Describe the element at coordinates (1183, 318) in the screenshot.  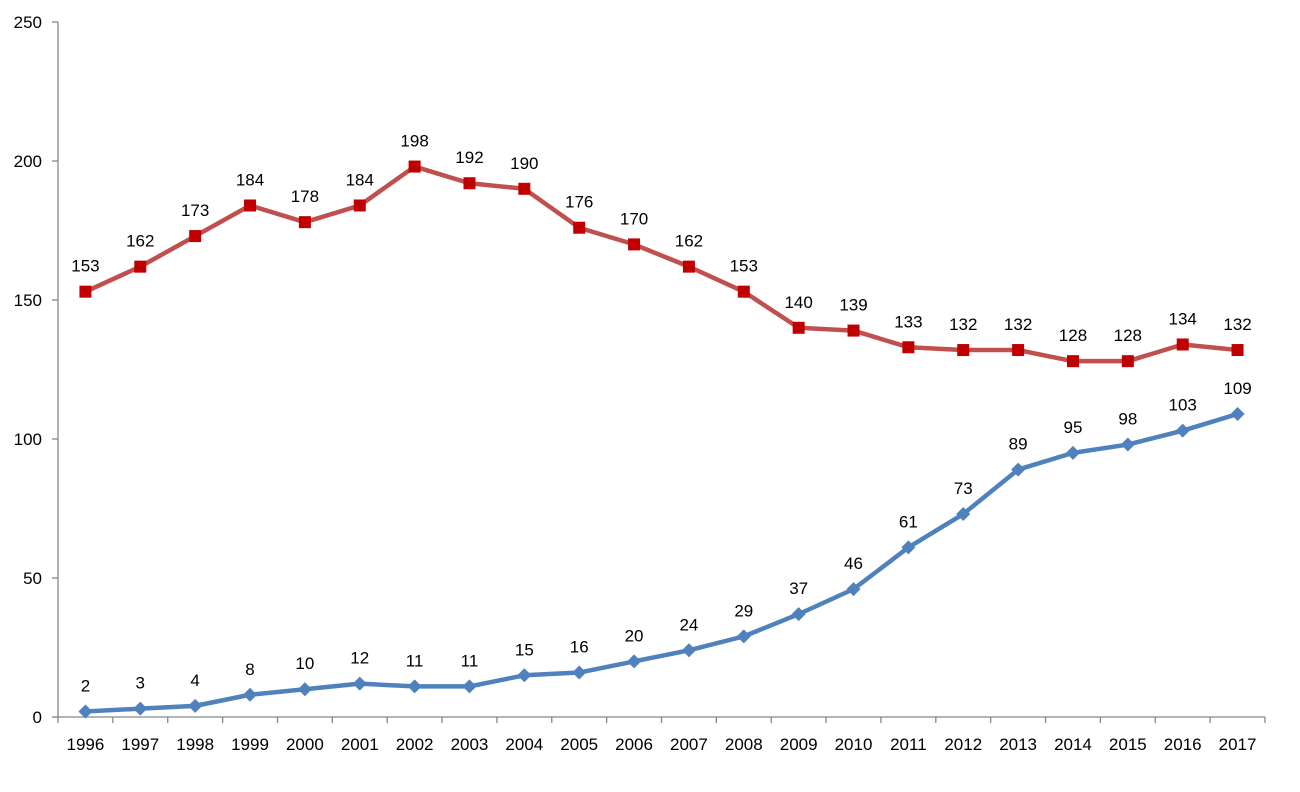
I see `series-0-data-label: 134` at that location.